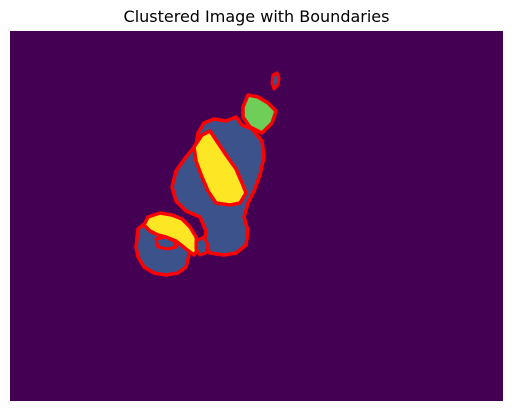 The image size is (512, 411). I want to click on lower-notch-region, so click(166, 243).